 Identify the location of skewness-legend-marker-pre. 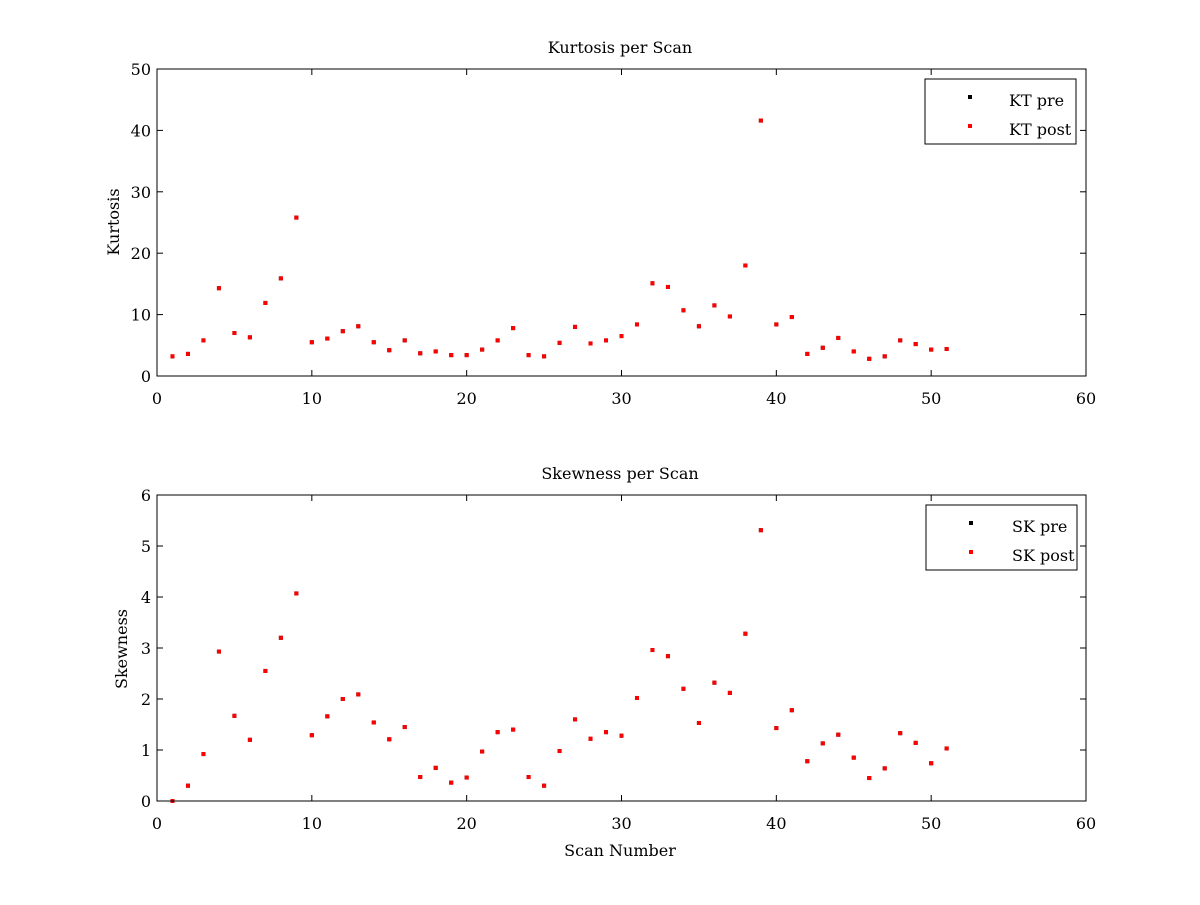
(971, 523).